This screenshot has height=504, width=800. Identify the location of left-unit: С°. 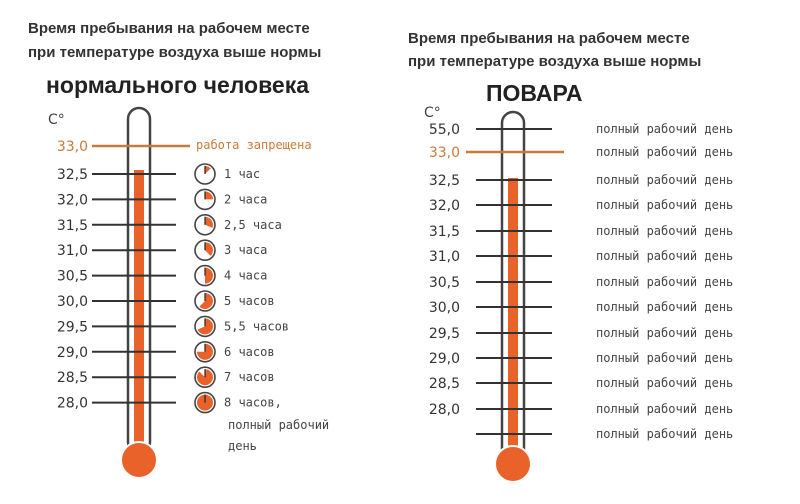
(56, 120).